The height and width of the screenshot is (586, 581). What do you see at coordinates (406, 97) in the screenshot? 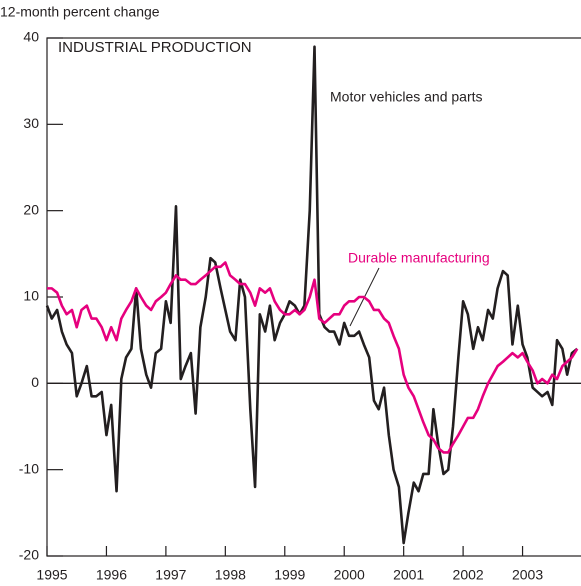
I see `series-annotation: Motor vehicles and parts` at bounding box center [406, 97].